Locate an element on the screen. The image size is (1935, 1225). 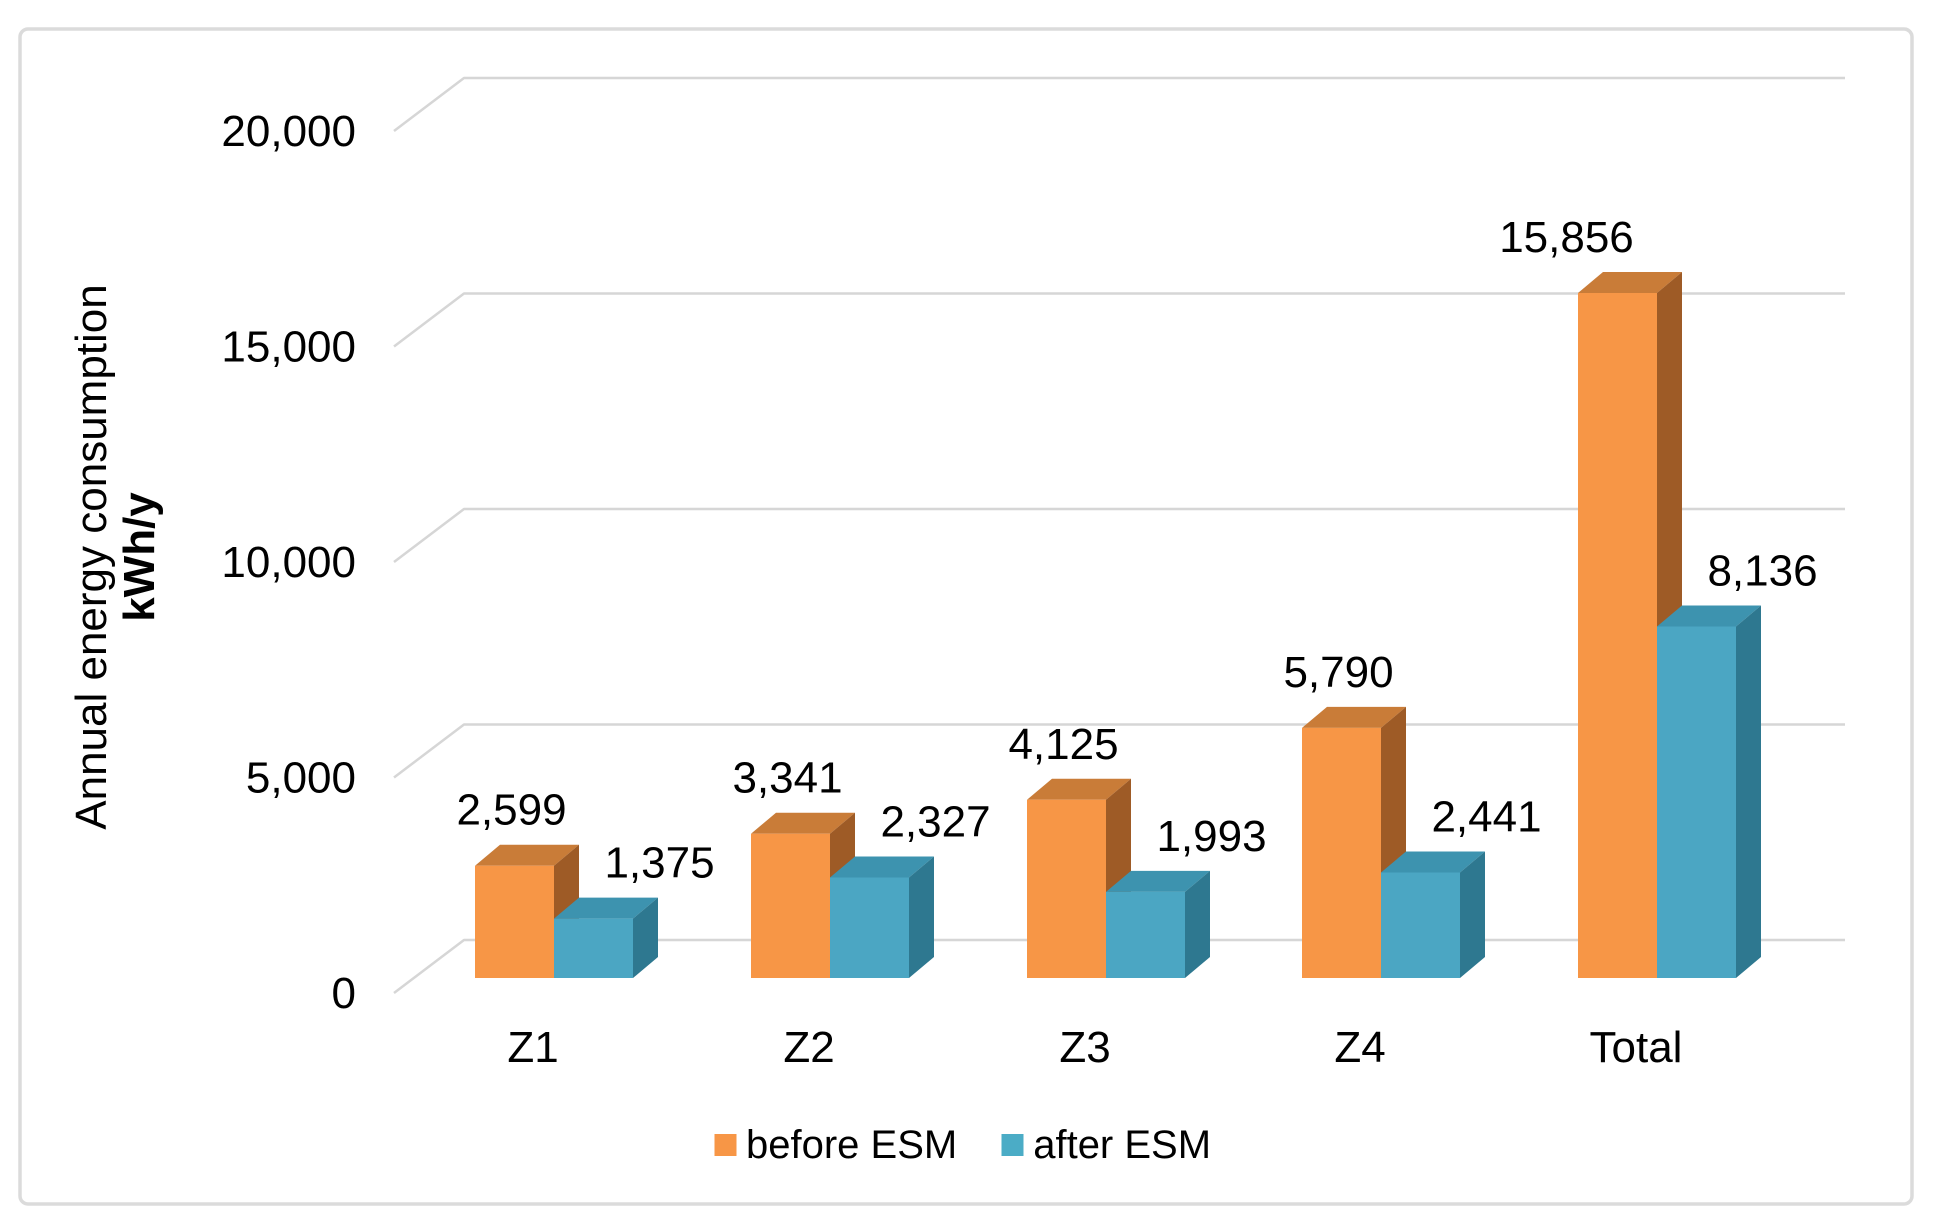
y-axis-title: Annual energy consumption kWh/y is located at coordinates (115, 557).